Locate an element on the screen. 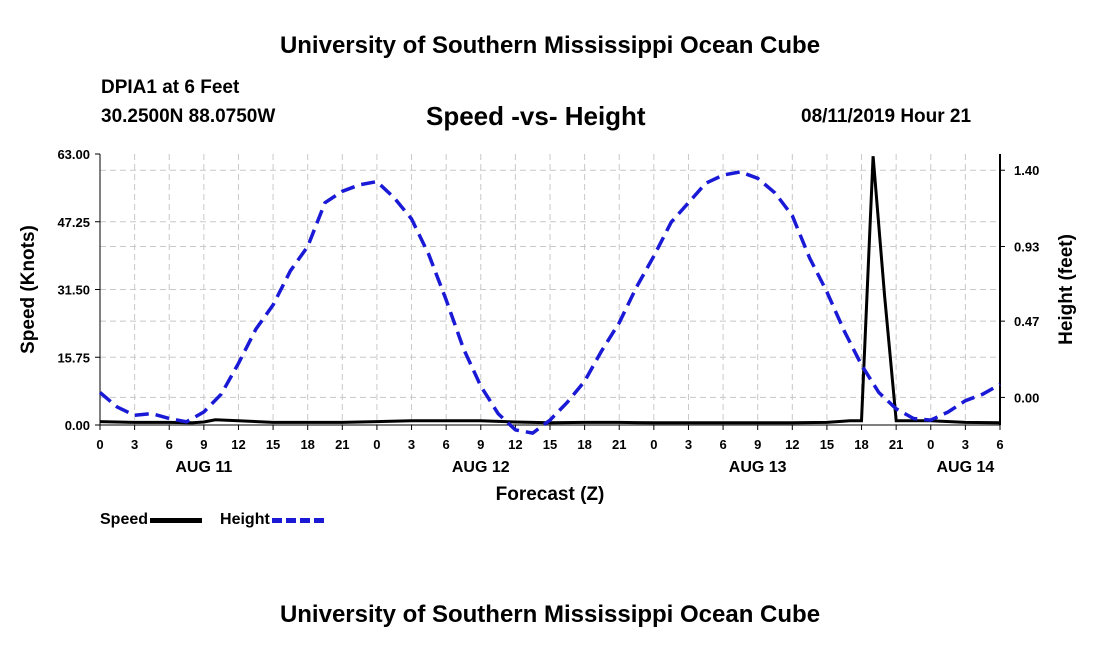 The image size is (1100, 650). y-axis-title: Speed (Knots) is located at coordinates (28, 289).